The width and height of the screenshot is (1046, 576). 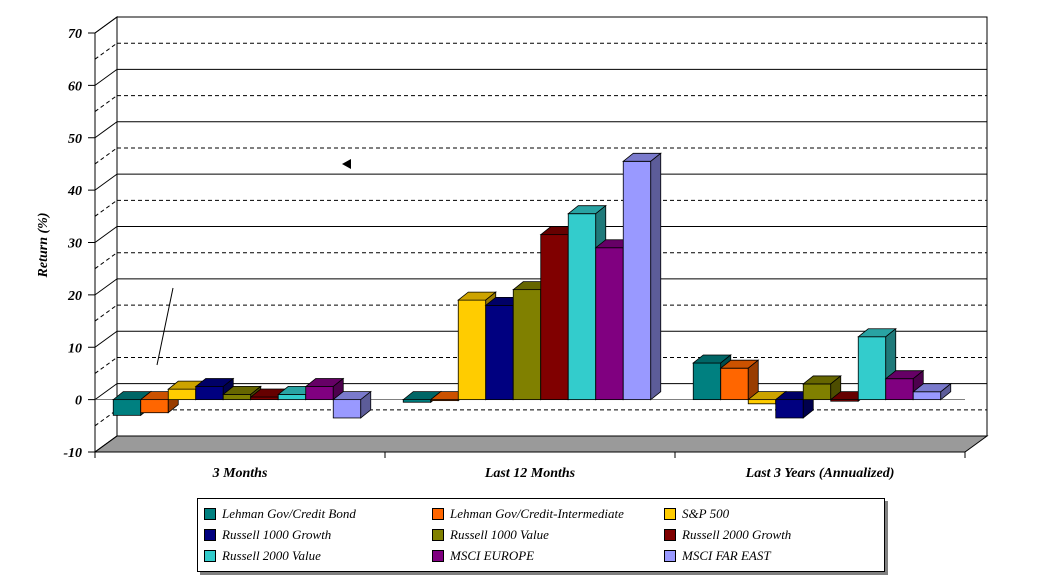 What do you see at coordinates (820, 473) in the screenshot?
I see `x-category-label: Last 3 Years (Annualized)` at bounding box center [820, 473].